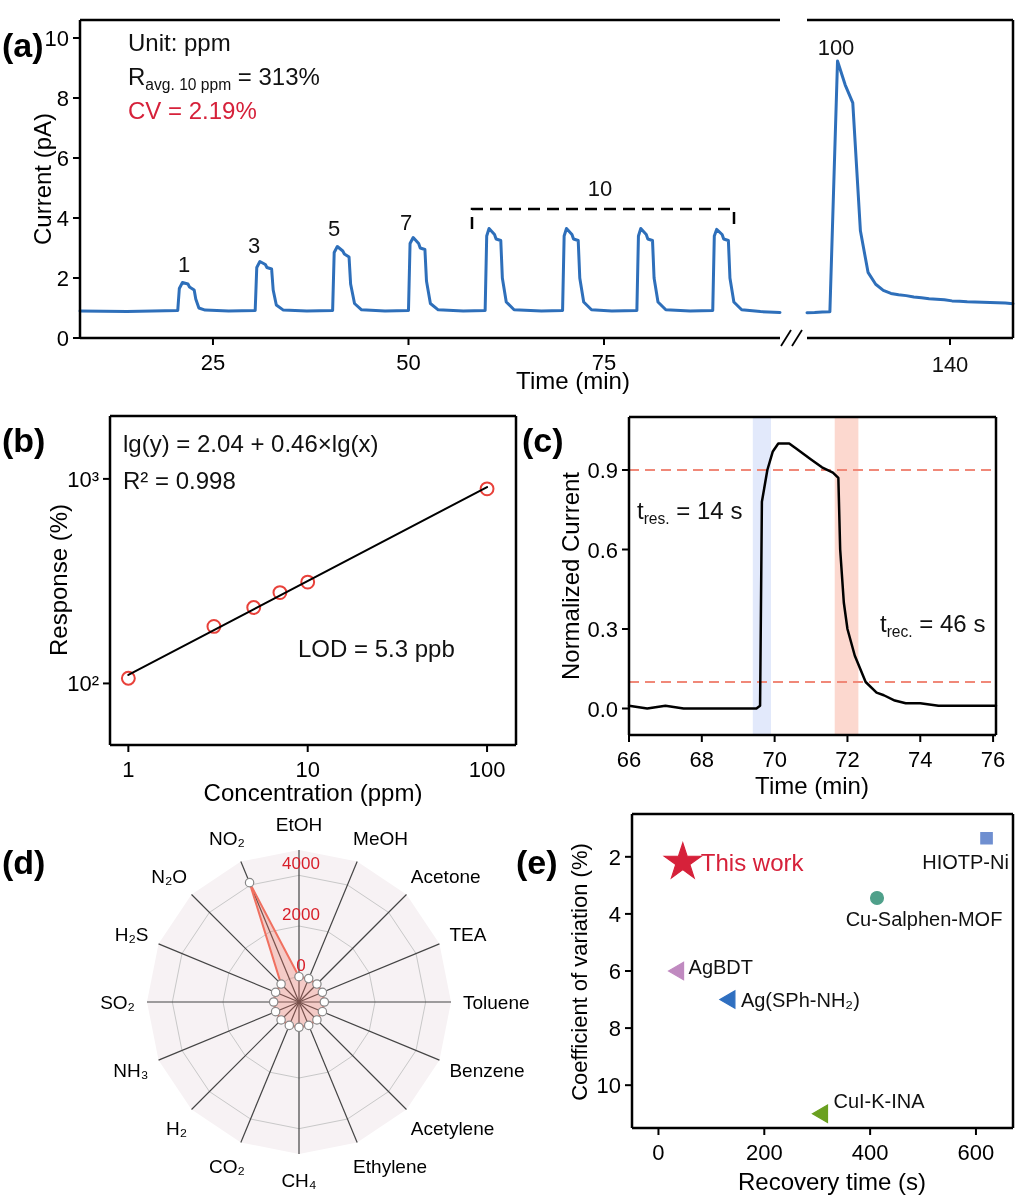 This screenshot has width=1016, height=1195. What do you see at coordinates (702, 759) in the screenshot?
I see `x-tick-label: 68` at bounding box center [702, 759].